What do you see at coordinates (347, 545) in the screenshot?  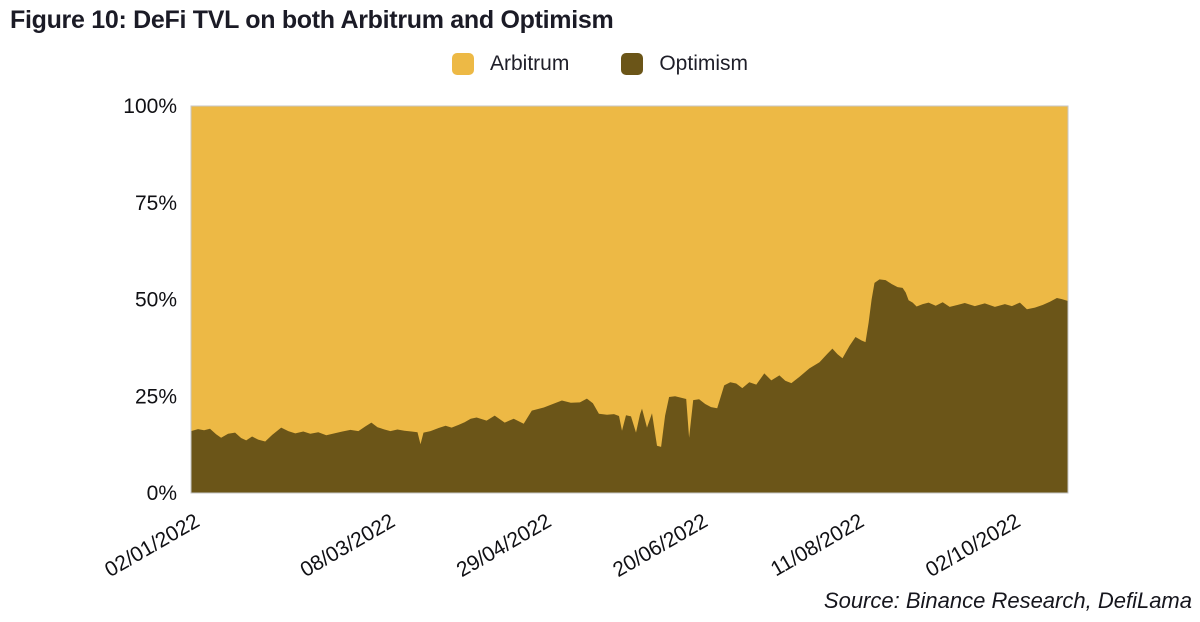 I see `x-tick-label: 08/03/2022` at bounding box center [347, 545].